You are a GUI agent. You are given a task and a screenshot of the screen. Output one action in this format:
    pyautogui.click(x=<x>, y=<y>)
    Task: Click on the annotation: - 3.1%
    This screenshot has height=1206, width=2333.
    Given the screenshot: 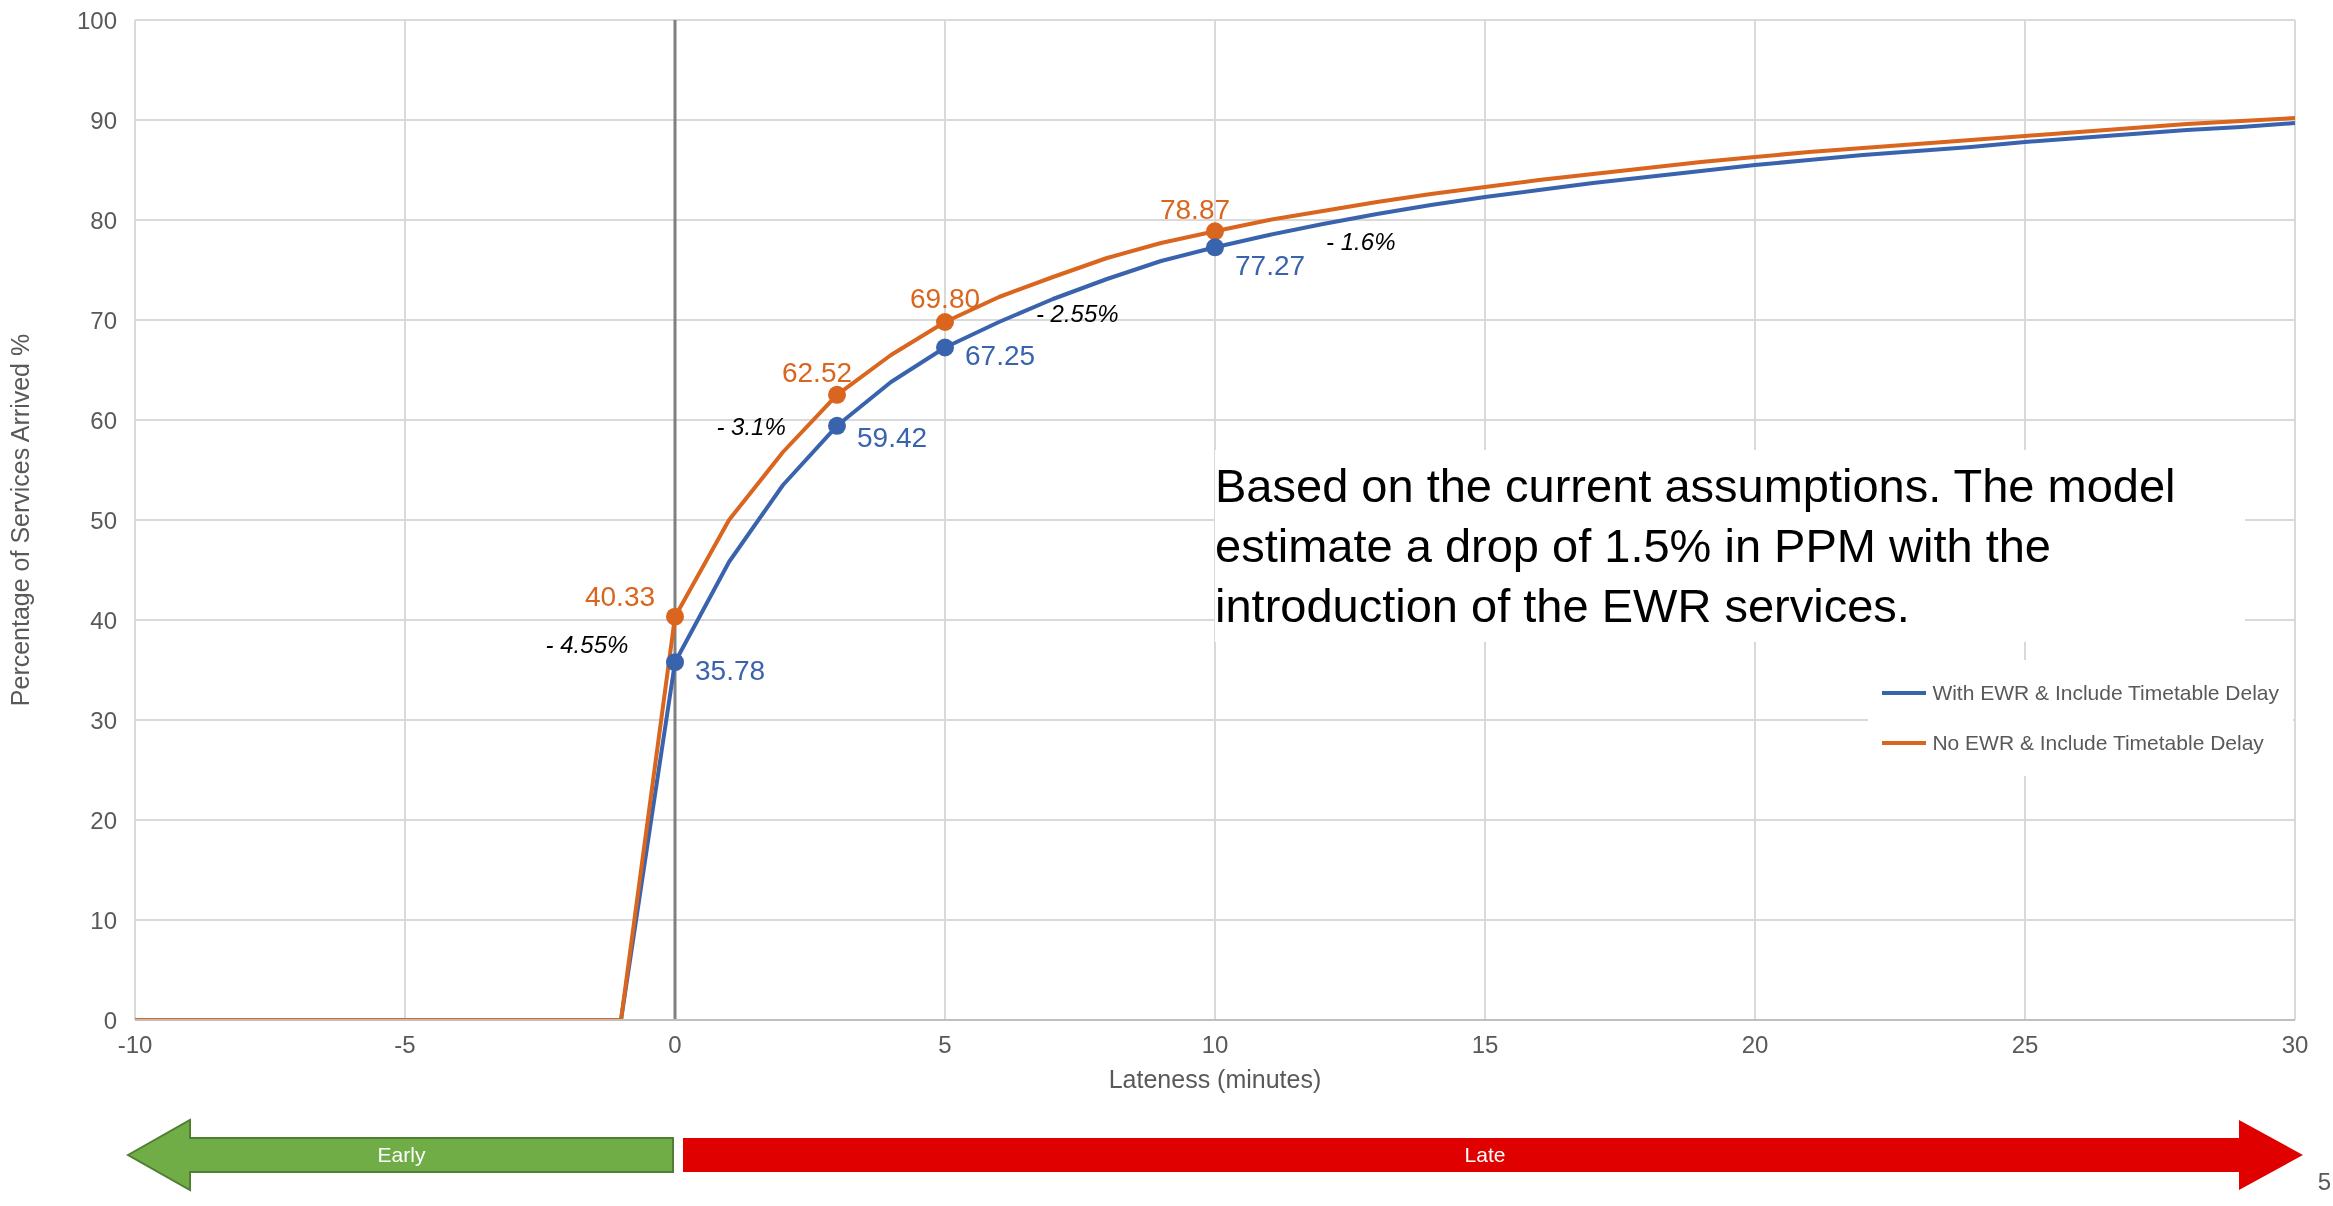 What is the action you would take?
    pyautogui.click(x=751, y=427)
    